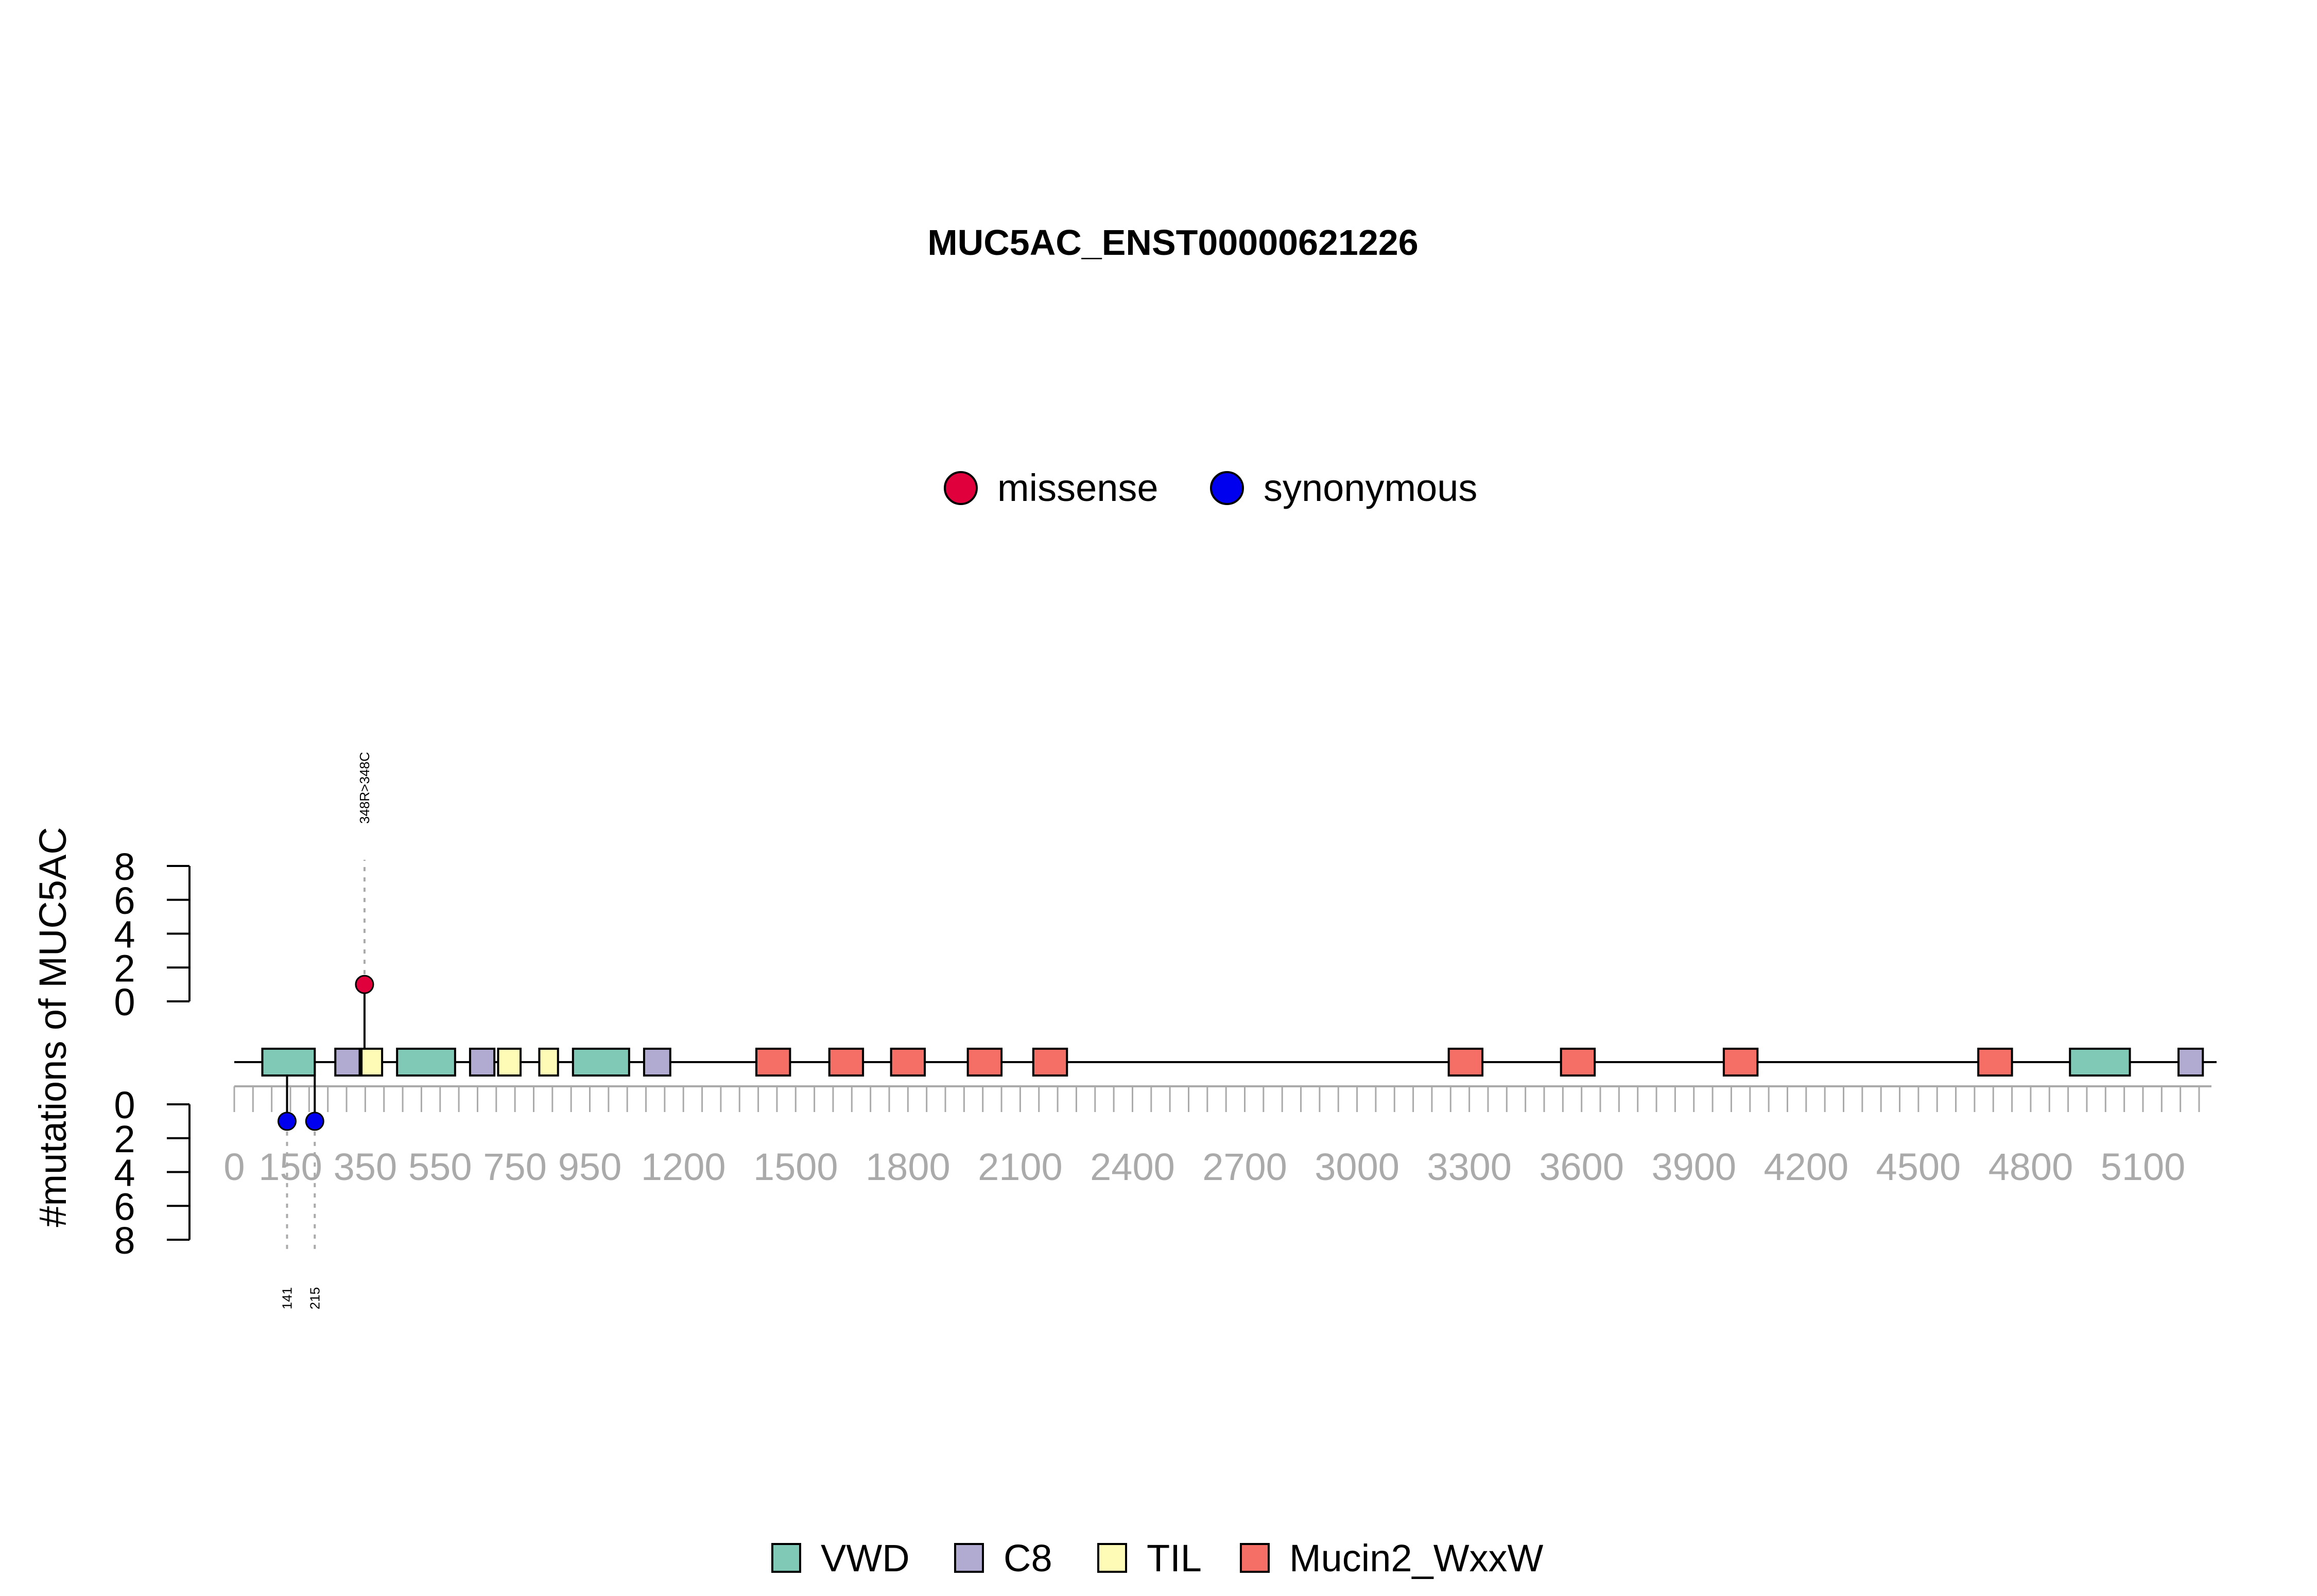  I want to click on upper-y-tick-label: 6, so click(124, 901).